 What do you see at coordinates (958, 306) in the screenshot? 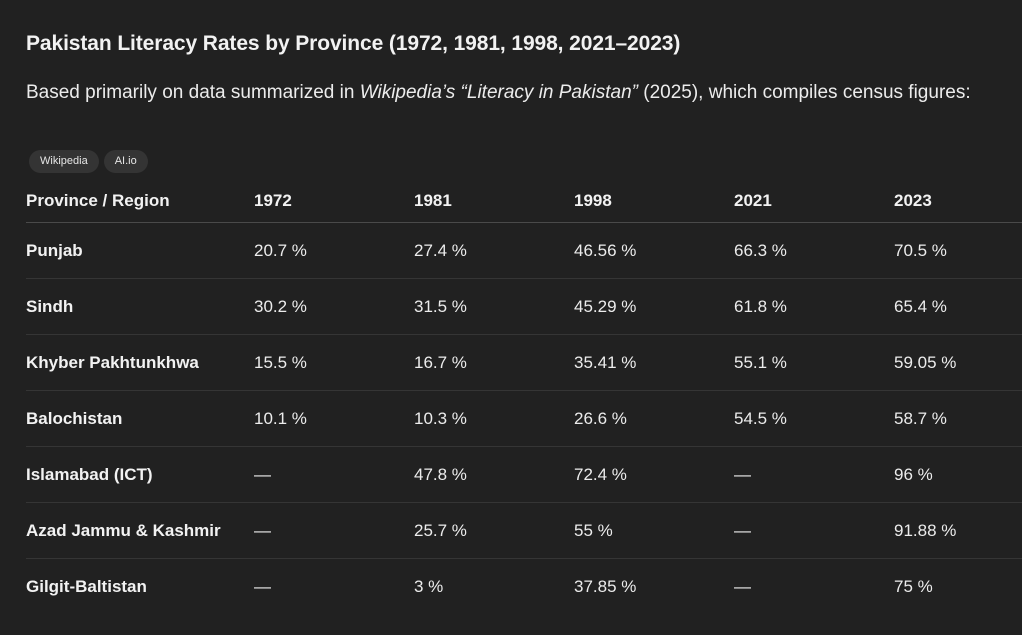
I see `value-cell: 65.4 %` at bounding box center [958, 306].